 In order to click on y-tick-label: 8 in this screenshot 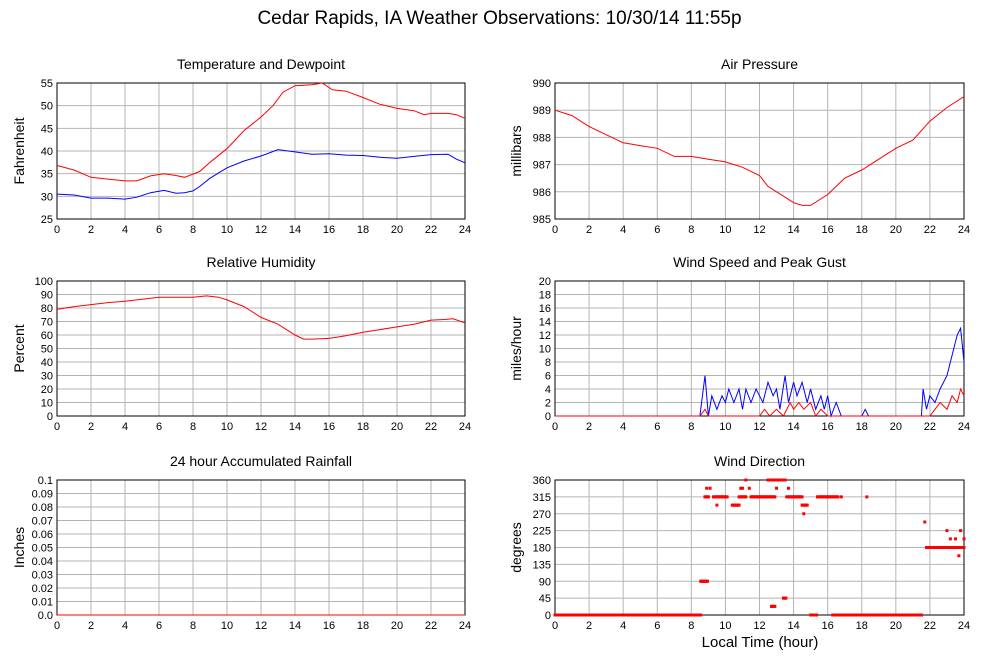, I will do `click(548, 363)`.